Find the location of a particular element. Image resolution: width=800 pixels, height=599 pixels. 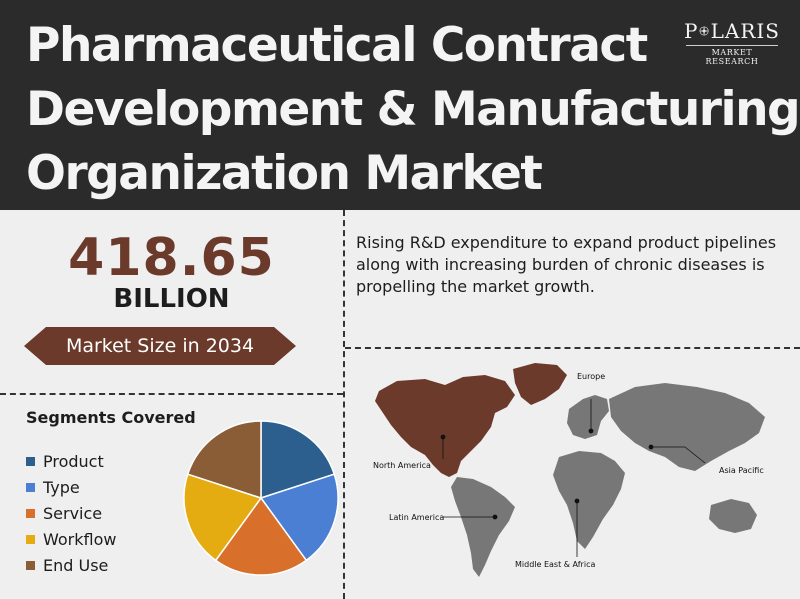

market-size-ribbon: Market Size in 2034 is located at coordinates (160, 346).